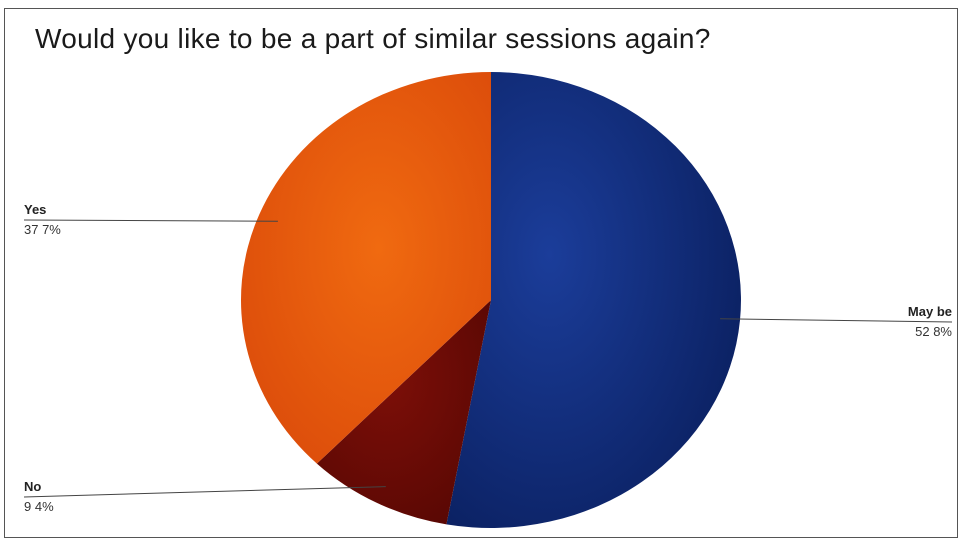 The width and height of the screenshot is (962, 540). What do you see at coordinates (933, 331) in the screenshot?
I see `slice-value-may-be: 52 8%` at bounding box center [933, 331].